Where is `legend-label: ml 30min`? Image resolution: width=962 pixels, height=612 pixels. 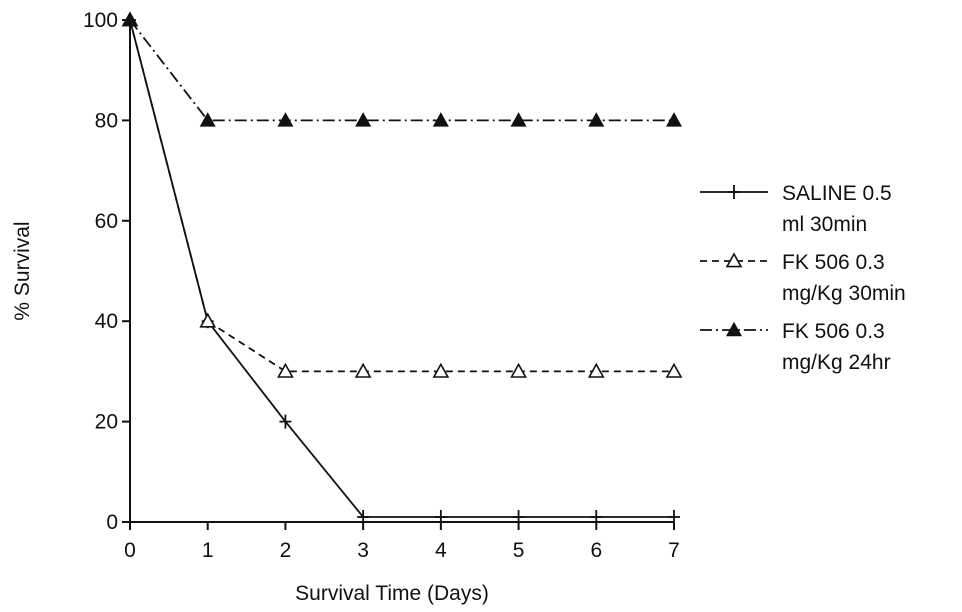
legend-label: ml 30min is located at coordinates (824, 224).